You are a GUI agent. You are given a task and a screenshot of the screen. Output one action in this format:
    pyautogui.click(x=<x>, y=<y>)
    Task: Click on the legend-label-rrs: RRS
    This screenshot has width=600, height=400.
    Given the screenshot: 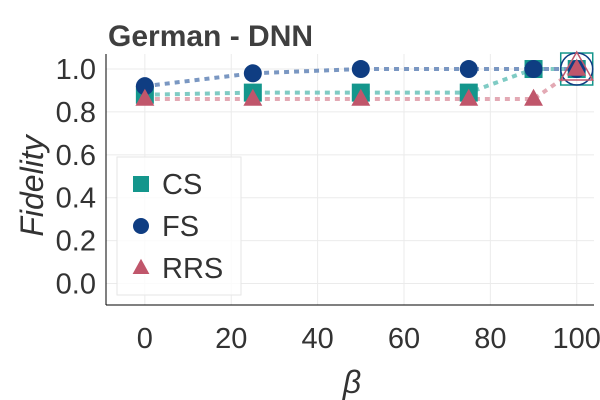 What is the action you would take?
    pyautogui.click(x=192, y=269)
    